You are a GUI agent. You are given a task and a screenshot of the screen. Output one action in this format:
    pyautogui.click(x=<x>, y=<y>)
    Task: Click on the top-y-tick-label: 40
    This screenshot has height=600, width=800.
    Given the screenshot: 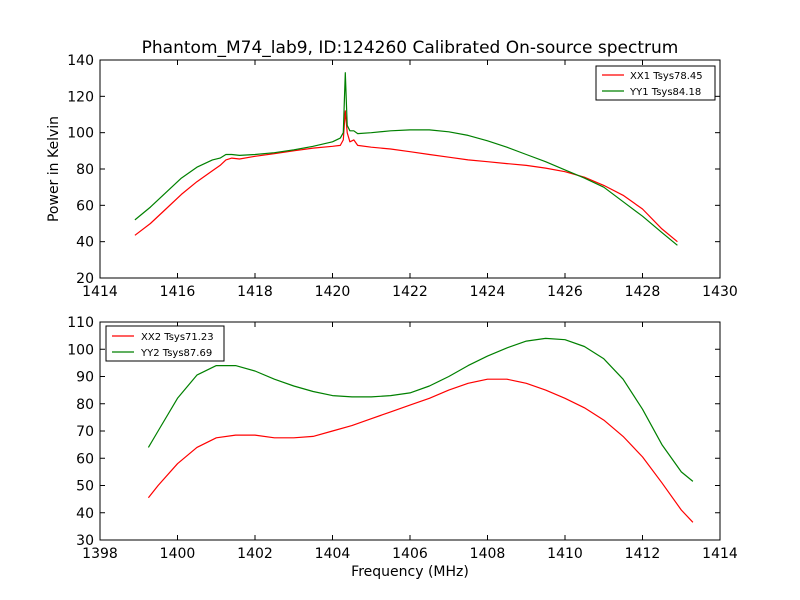 What is the action you would take?
    pyautogui.click(x=85, y=243)
    